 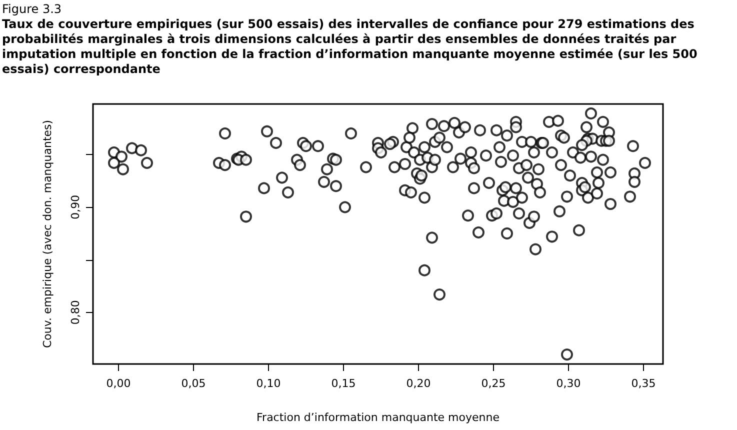 I want to click on chart-title: Figure 3.3, so click(x=32, y=9).